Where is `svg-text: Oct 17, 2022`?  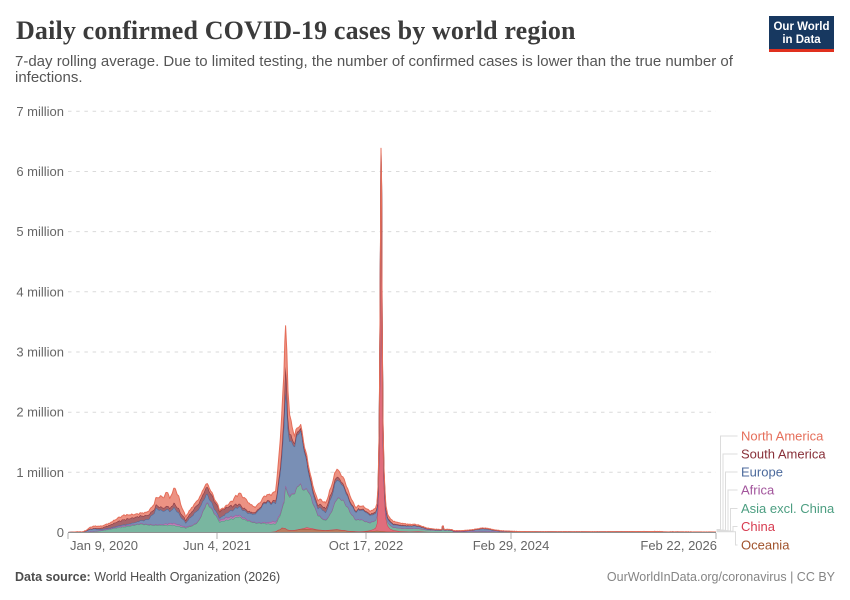
svg-text: Oct 17, 2022 is located at coordinates (366, 545).